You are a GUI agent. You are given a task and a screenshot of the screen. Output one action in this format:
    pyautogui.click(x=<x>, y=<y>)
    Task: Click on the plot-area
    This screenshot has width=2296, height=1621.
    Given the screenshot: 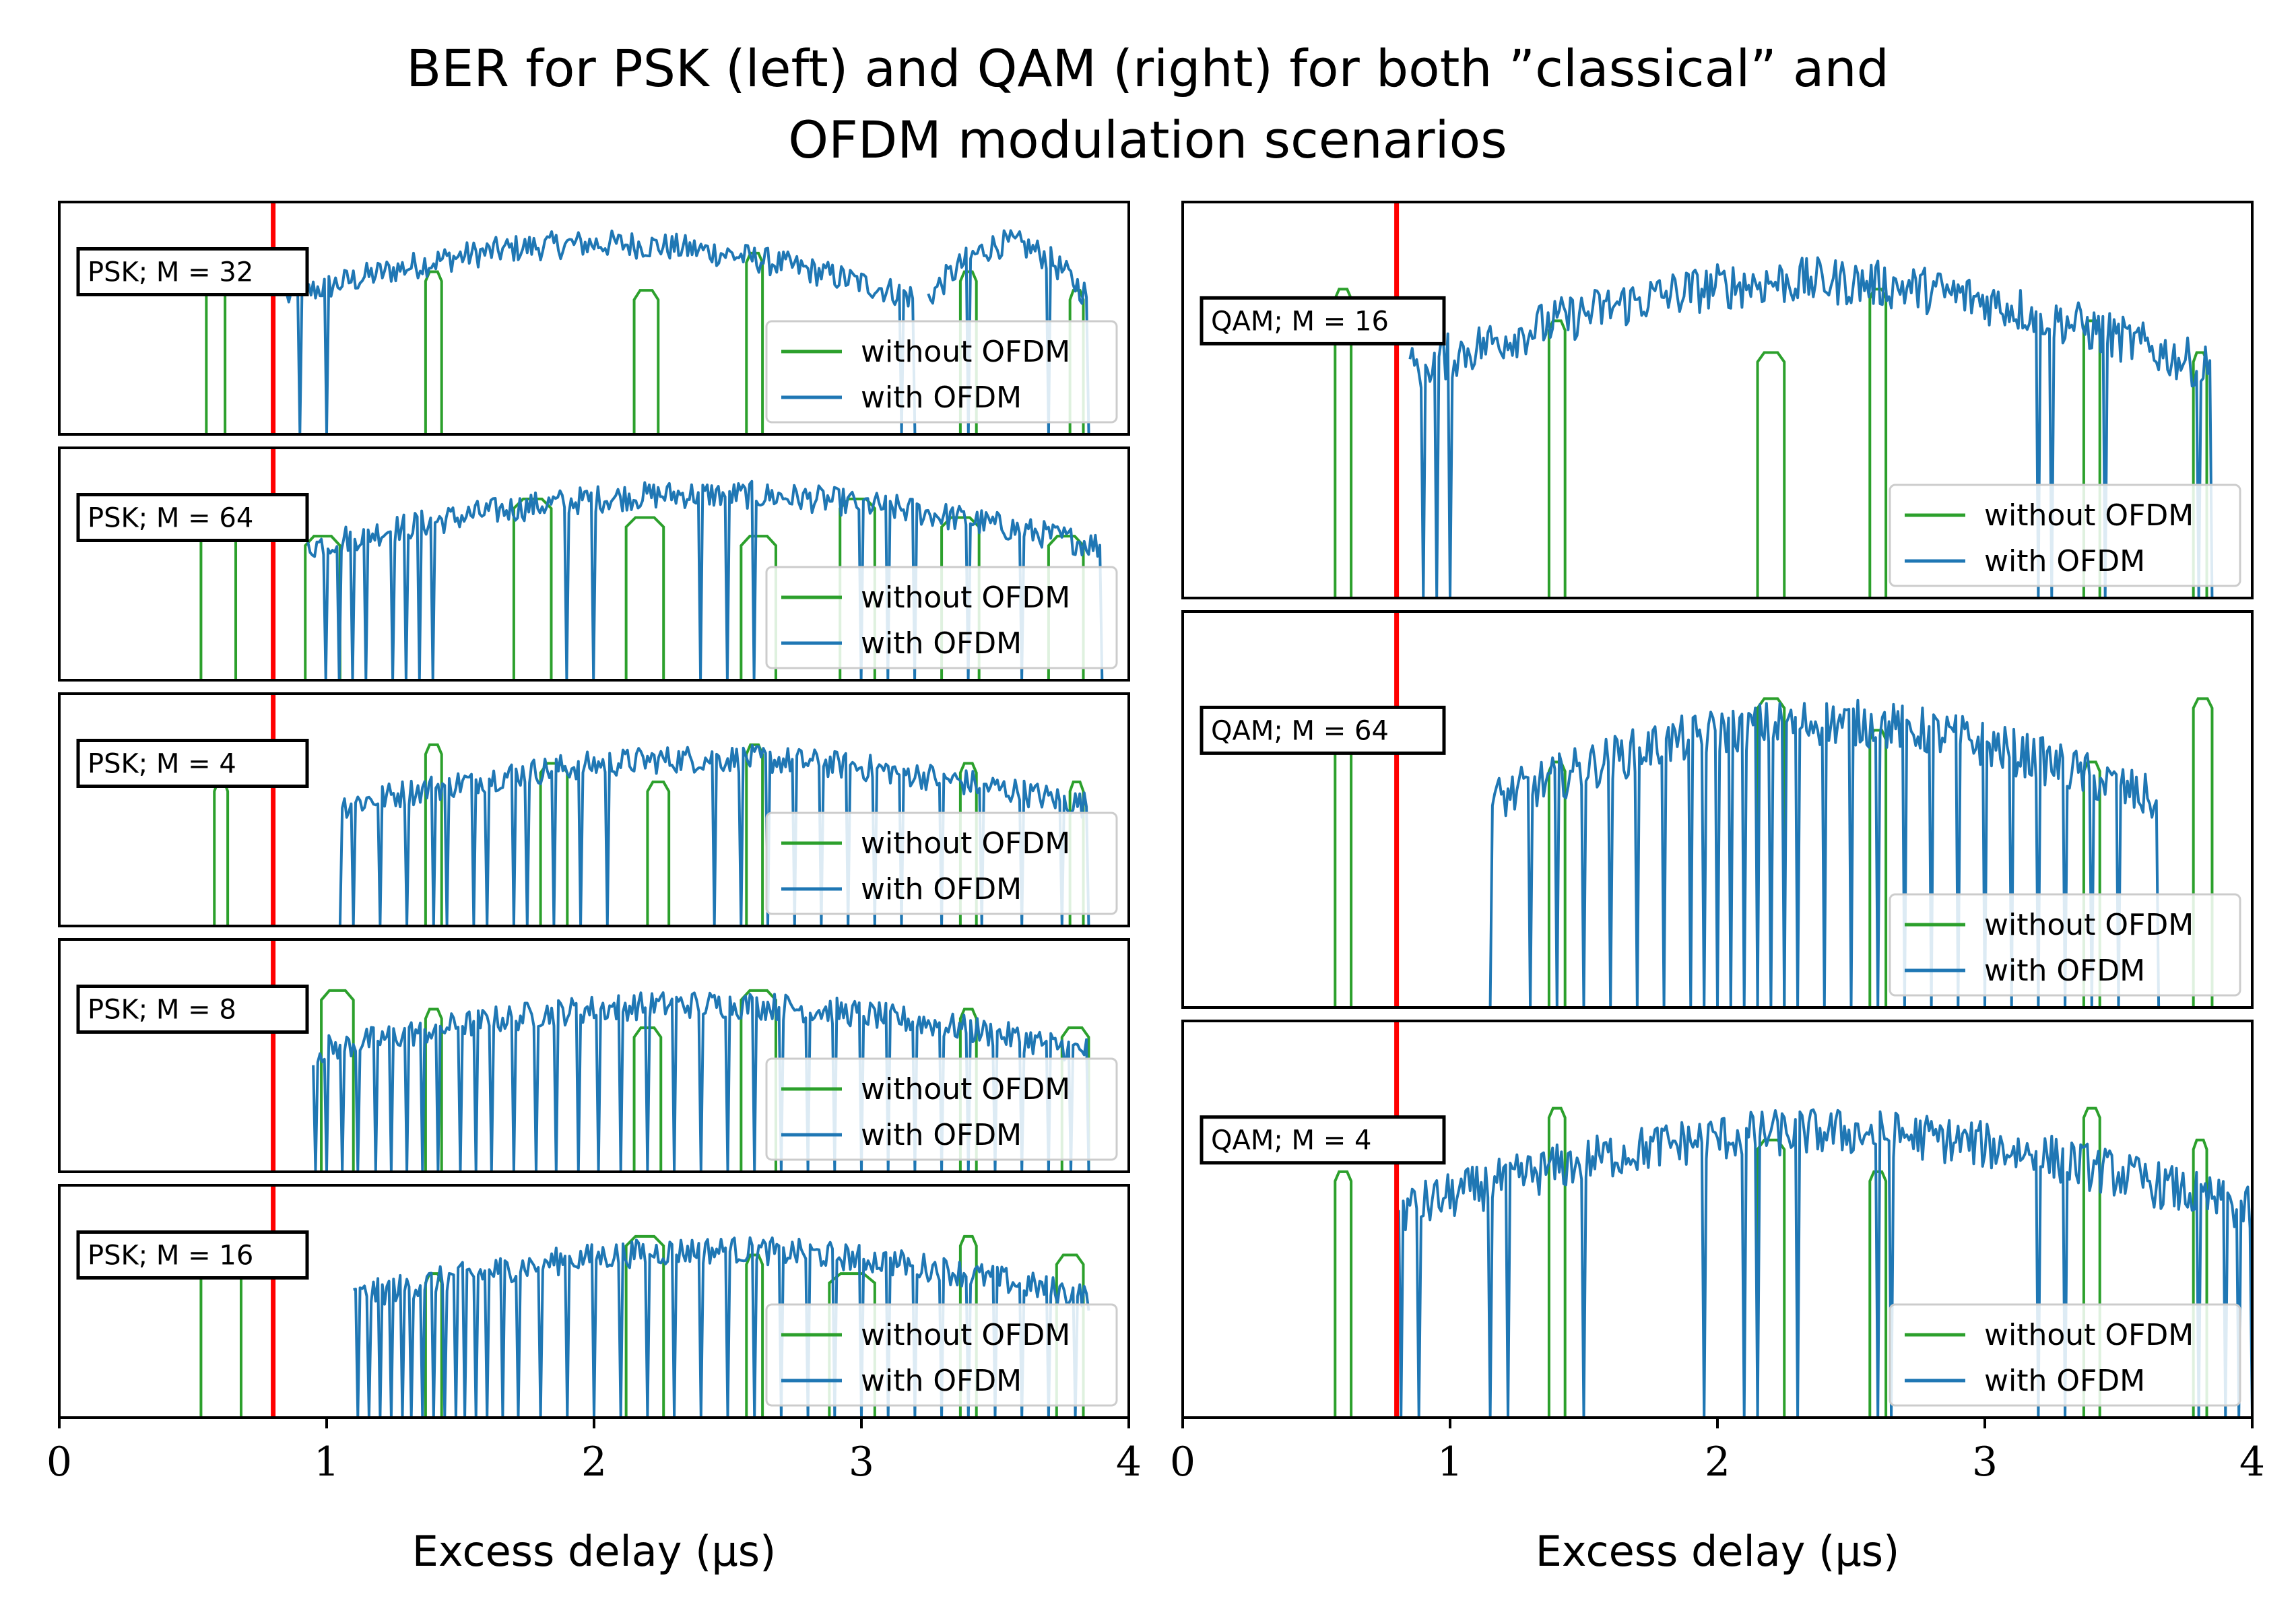 What is the action you would take?
    pyautogui.click(x=1774, y=427)
    